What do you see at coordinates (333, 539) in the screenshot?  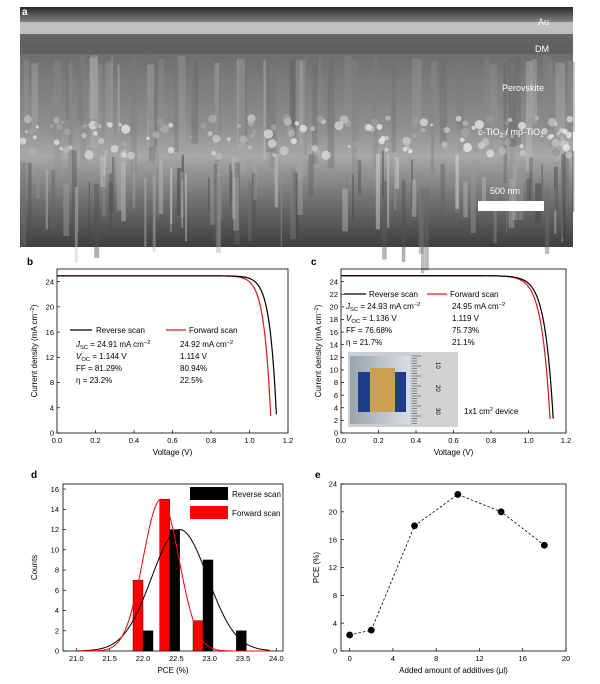 I see `y-tick-label: 16` at bounding box center [333, 539].